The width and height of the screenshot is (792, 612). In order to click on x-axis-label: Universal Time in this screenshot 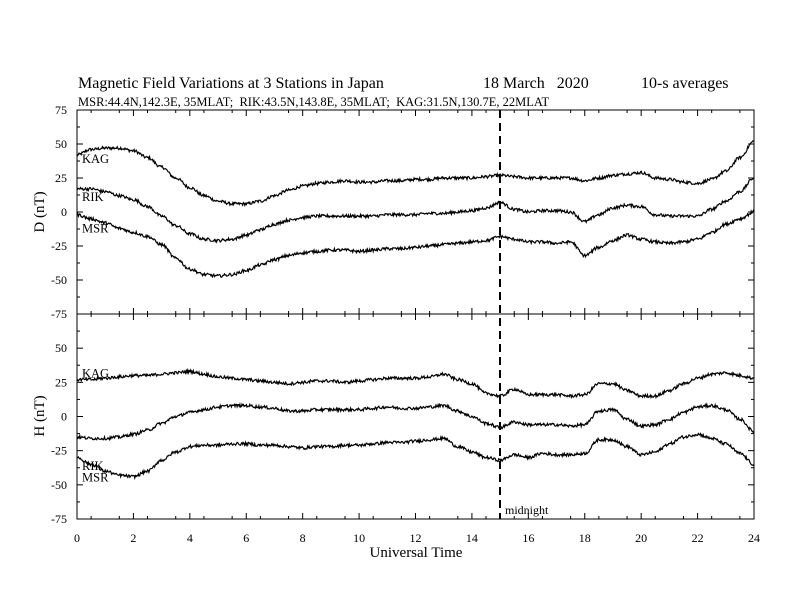, I will do `click(416, 553)`.